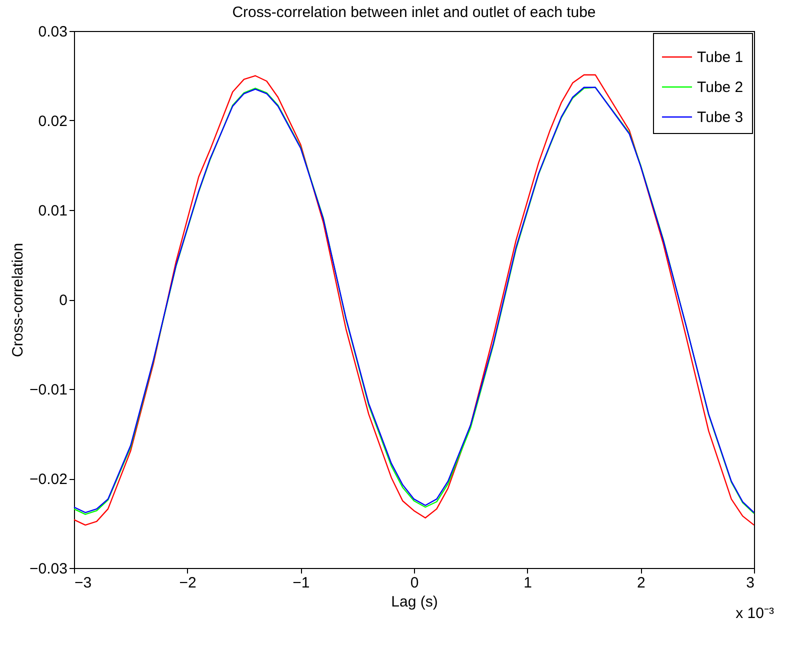 Image resolution: width=789 pixels, height=647 pixels. I want to click on x-tick-label: 0, so click(414, 583).